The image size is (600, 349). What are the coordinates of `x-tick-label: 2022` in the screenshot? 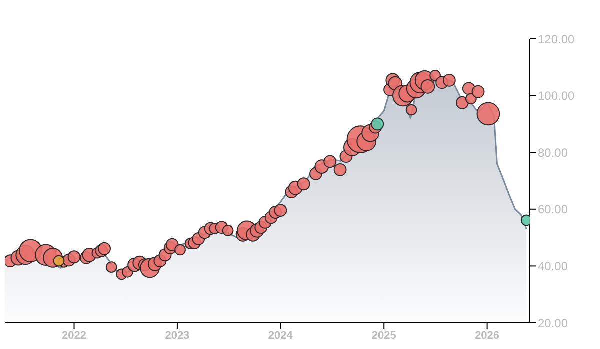 It's located at (74, 336).